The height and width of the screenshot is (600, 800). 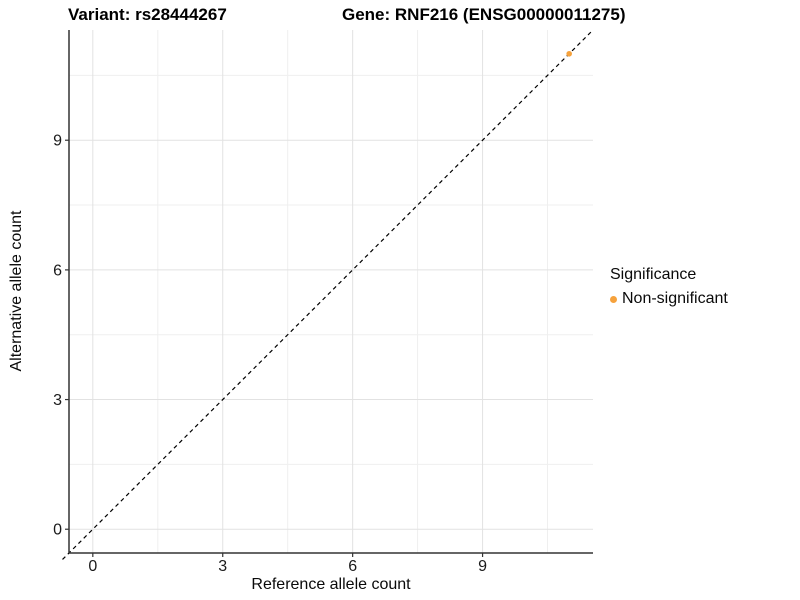 I want to click on x-tick-label: 0, so click(x=92, y=566).